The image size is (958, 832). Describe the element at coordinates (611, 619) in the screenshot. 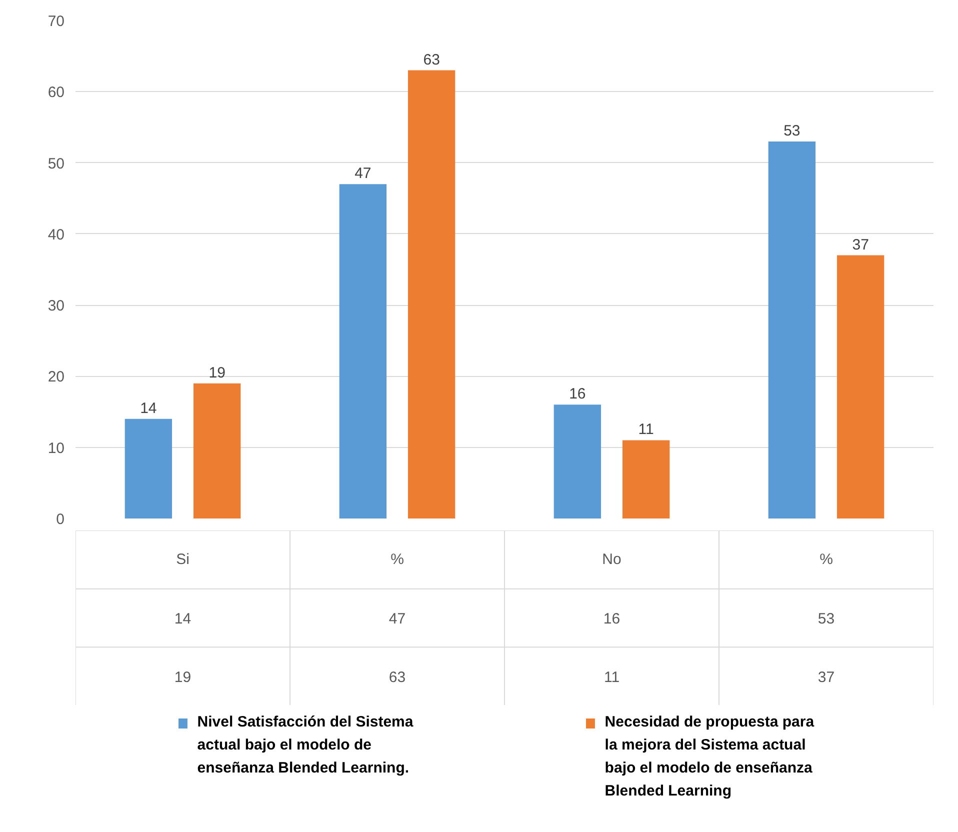

I see `data-label: 16` at that location.